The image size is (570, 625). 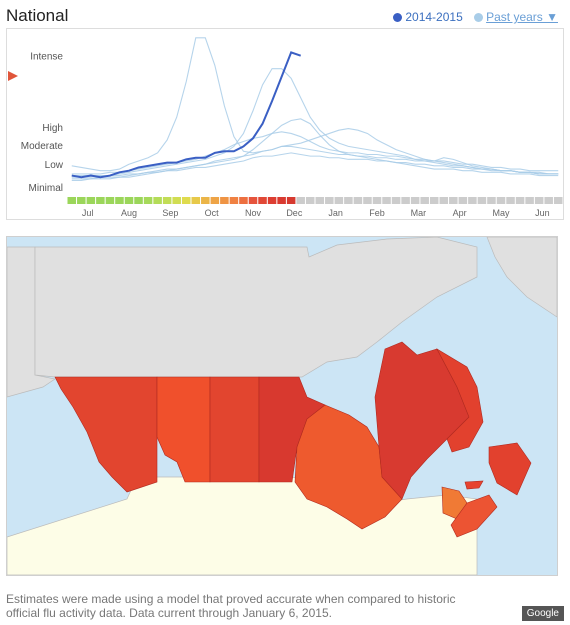 I want to click on y-axis-label-high: High, so click(x=52, y=128).